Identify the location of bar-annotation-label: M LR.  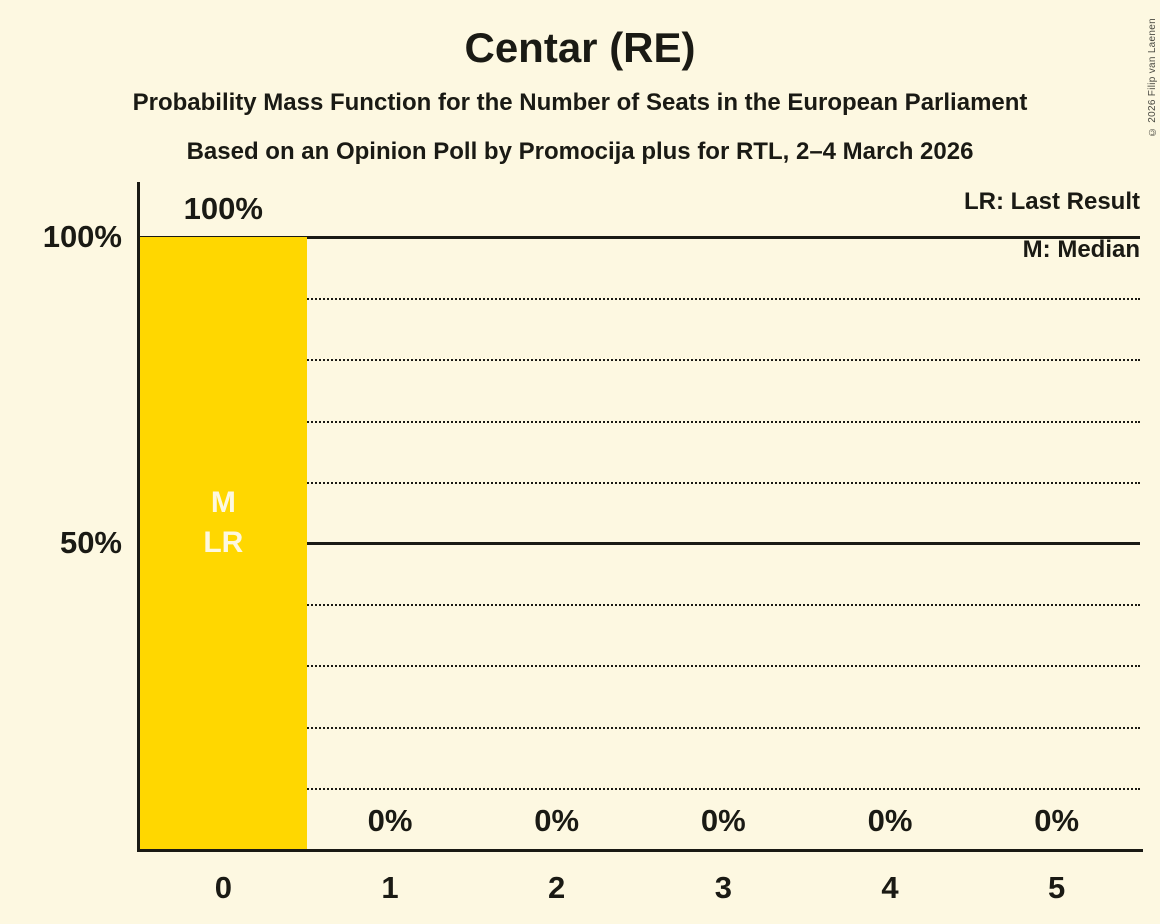
(223, 523).